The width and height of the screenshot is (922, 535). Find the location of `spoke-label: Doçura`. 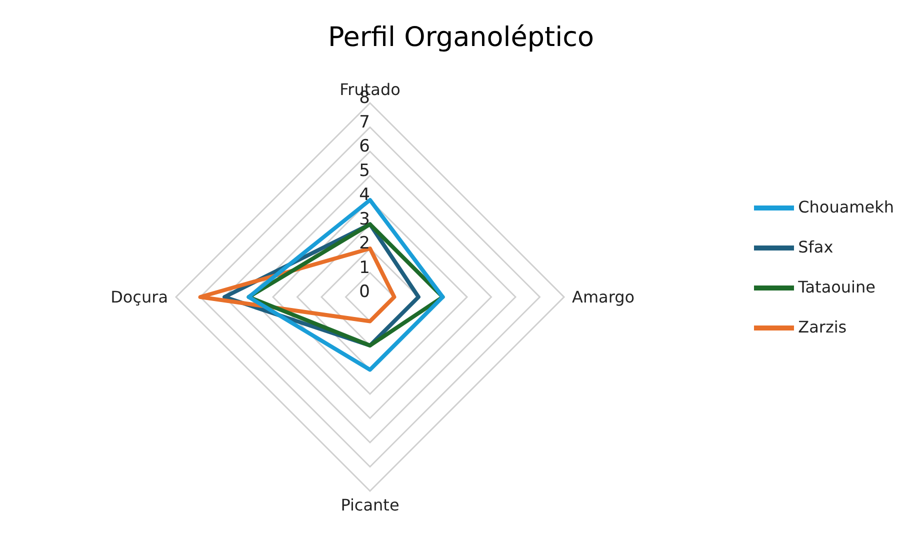

spoke-label: Doçura is located at coordinates (139, 297).